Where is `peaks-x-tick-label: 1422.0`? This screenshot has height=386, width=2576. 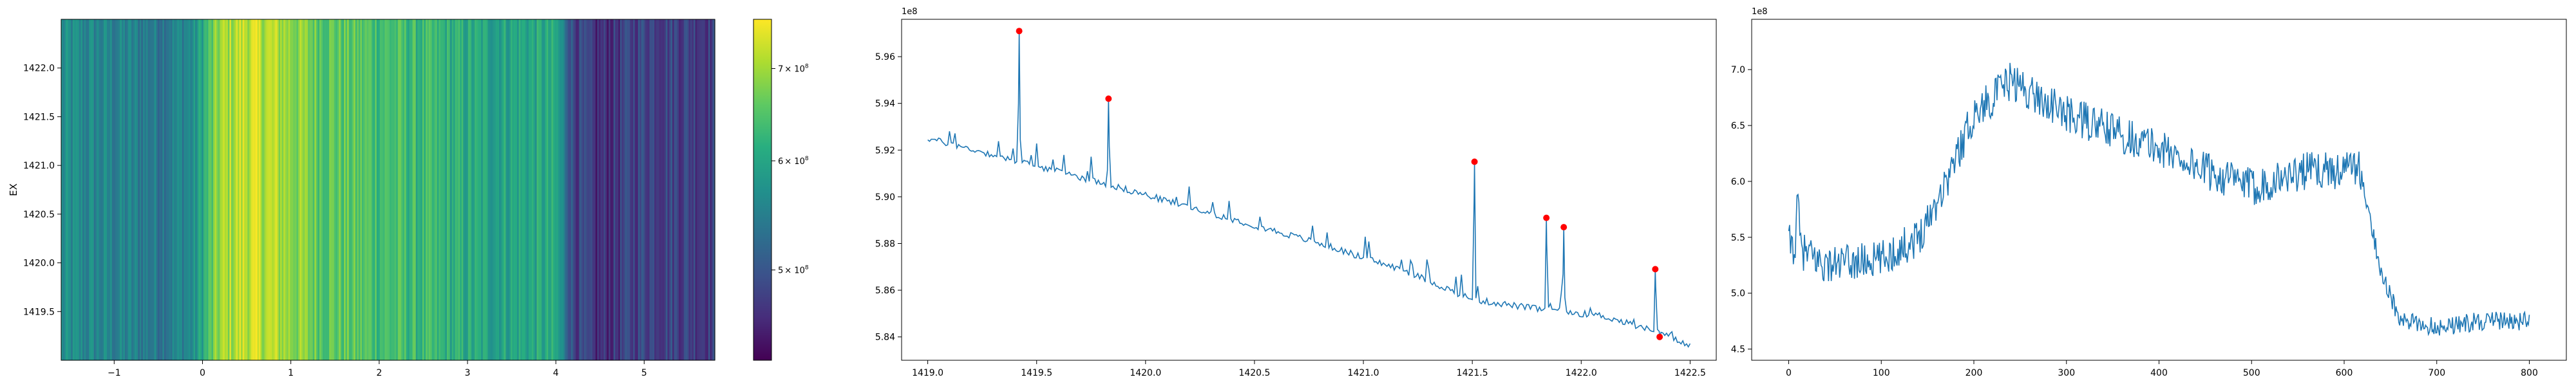
peaks-x-tick-label: 1422.0 is located at coordinates (1581, 373).